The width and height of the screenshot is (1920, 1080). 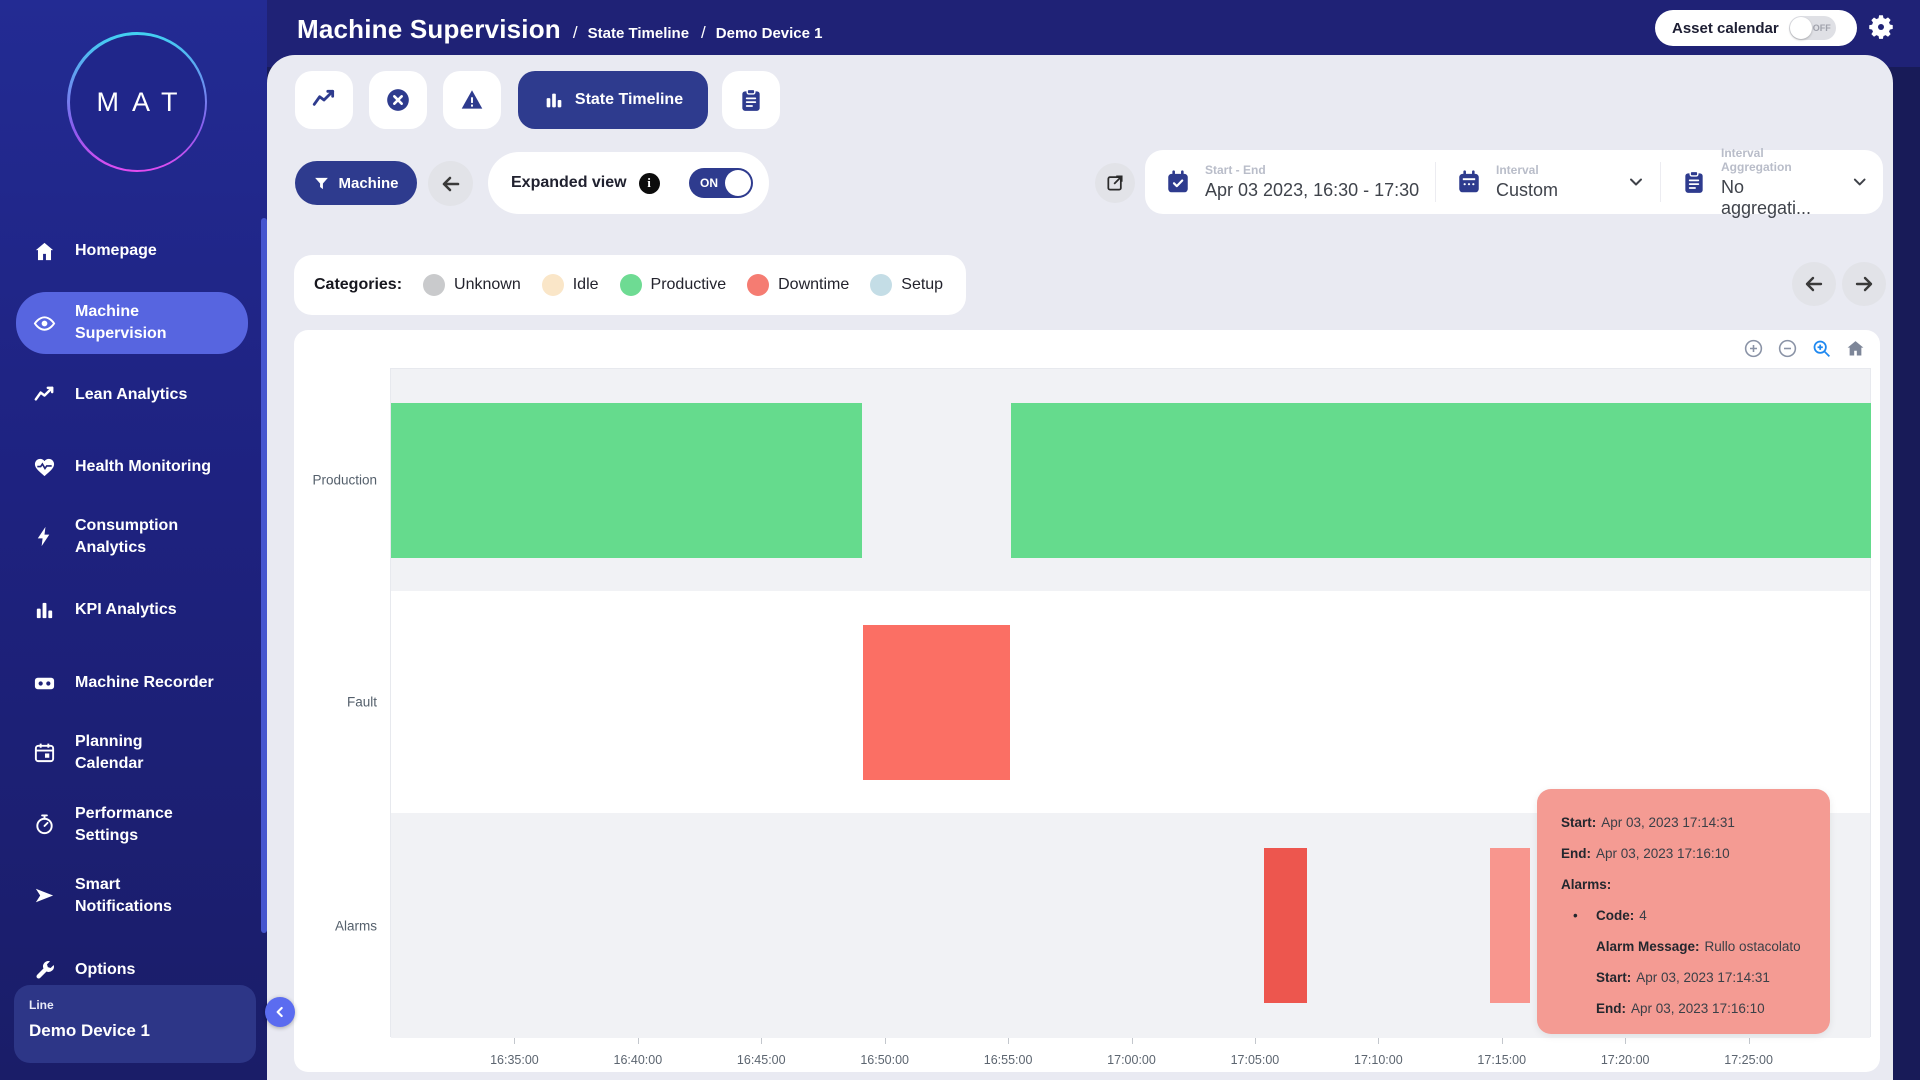 I want to click on tab-report-view, so click(x=751, y=100).